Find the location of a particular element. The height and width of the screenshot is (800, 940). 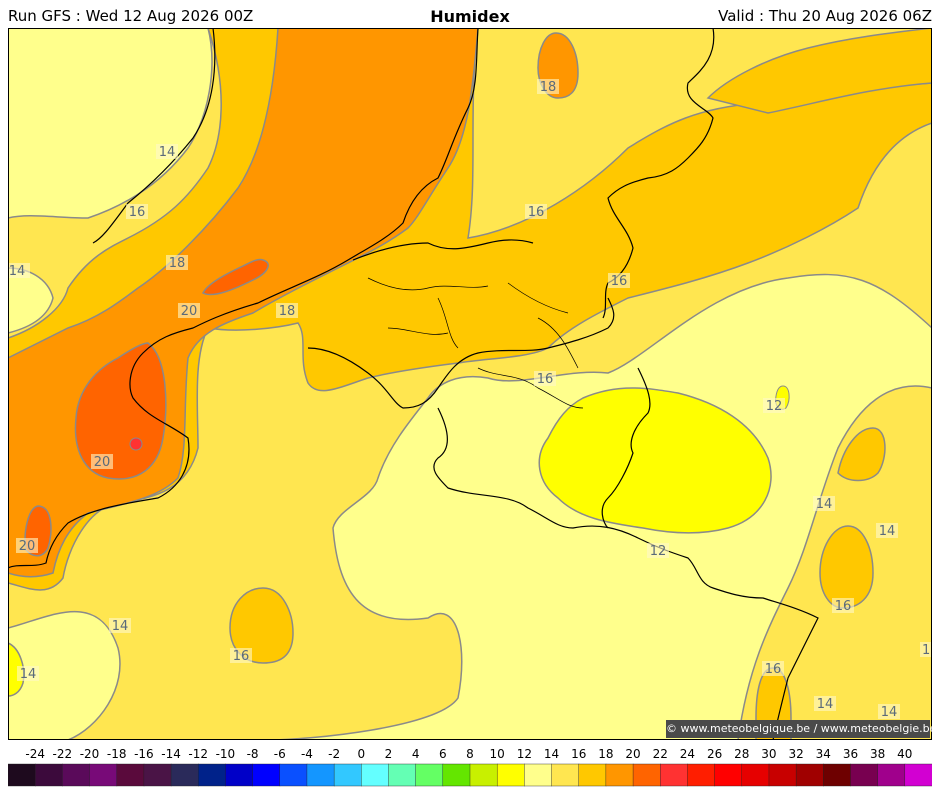

legend-tick-label: 26 is located at coordinates (714, 754).